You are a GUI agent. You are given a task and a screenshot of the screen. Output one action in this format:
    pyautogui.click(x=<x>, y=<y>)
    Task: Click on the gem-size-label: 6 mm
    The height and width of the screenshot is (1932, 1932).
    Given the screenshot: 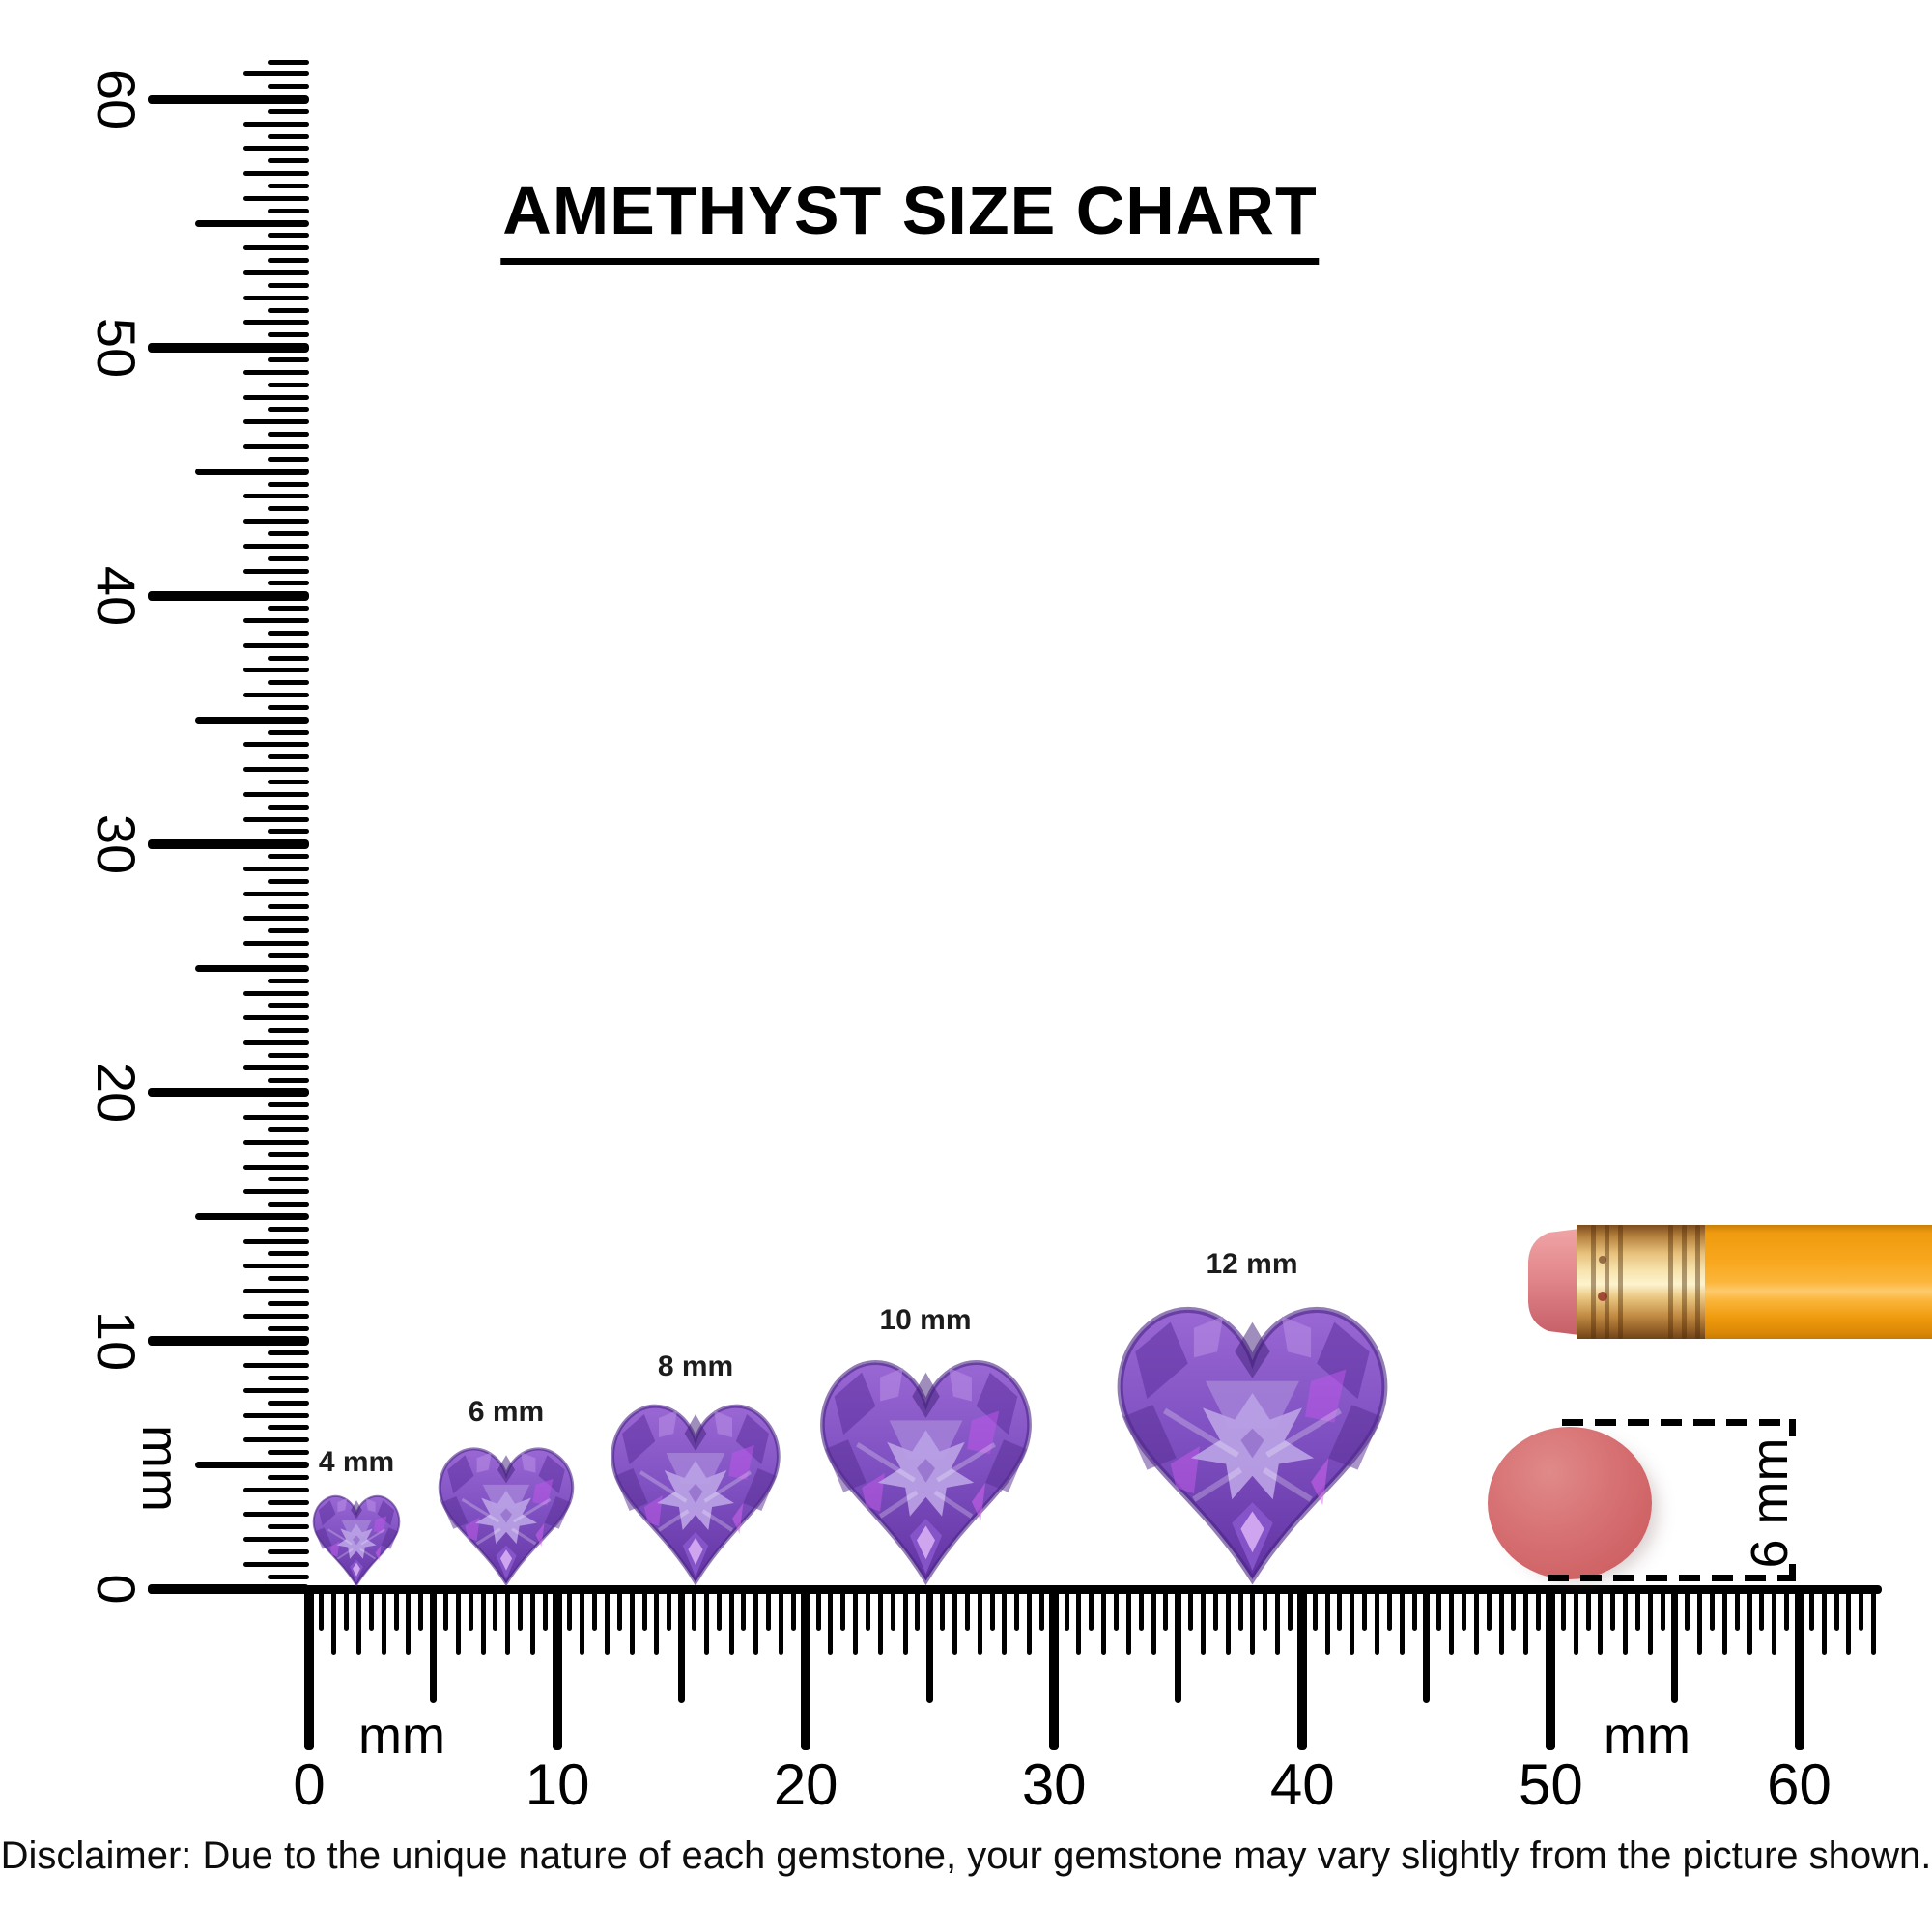 What is the action you would take?
    pyautogui.click(x=506, y=1412)
    